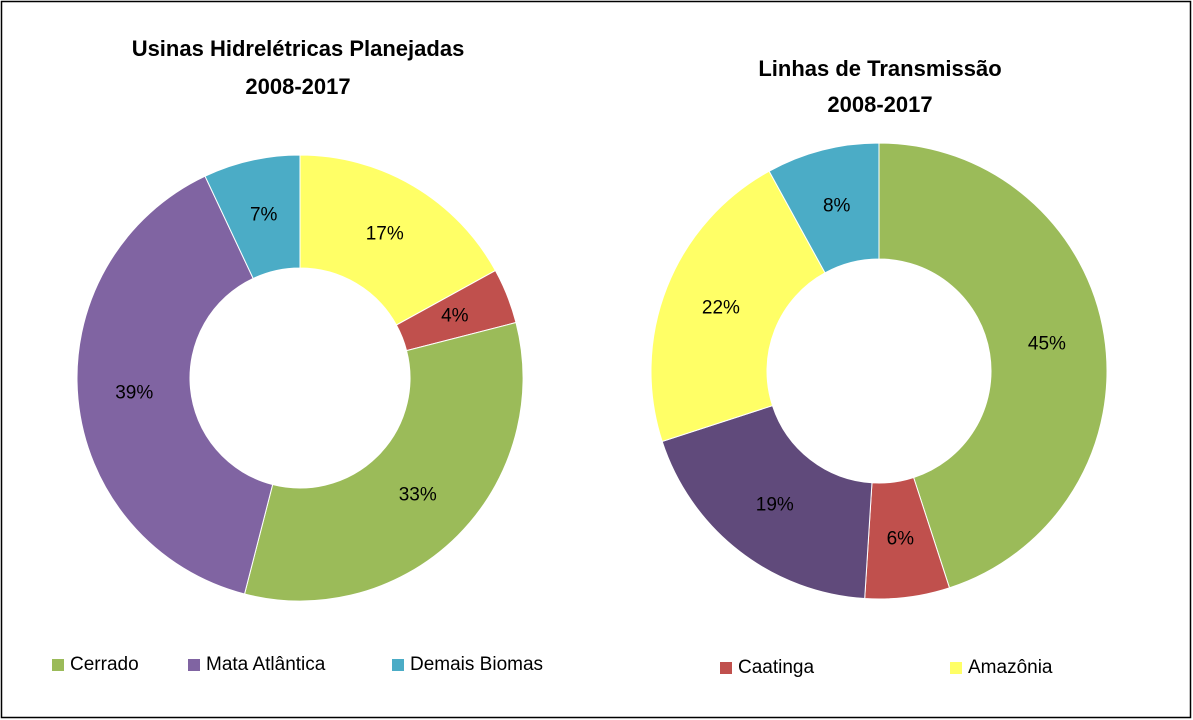  I want to click on data-label: 33%, so click(418, 495).